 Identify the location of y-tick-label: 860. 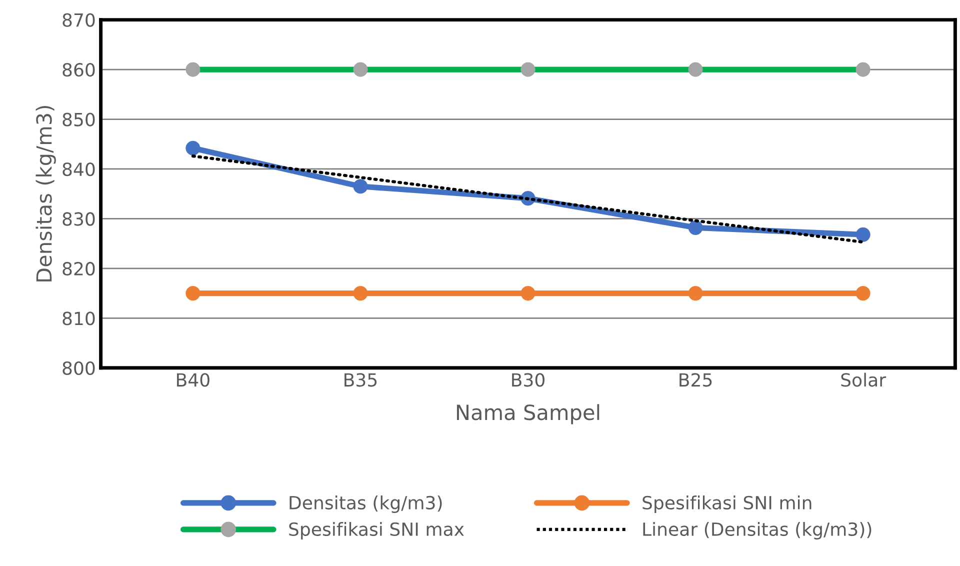
(78, 69).